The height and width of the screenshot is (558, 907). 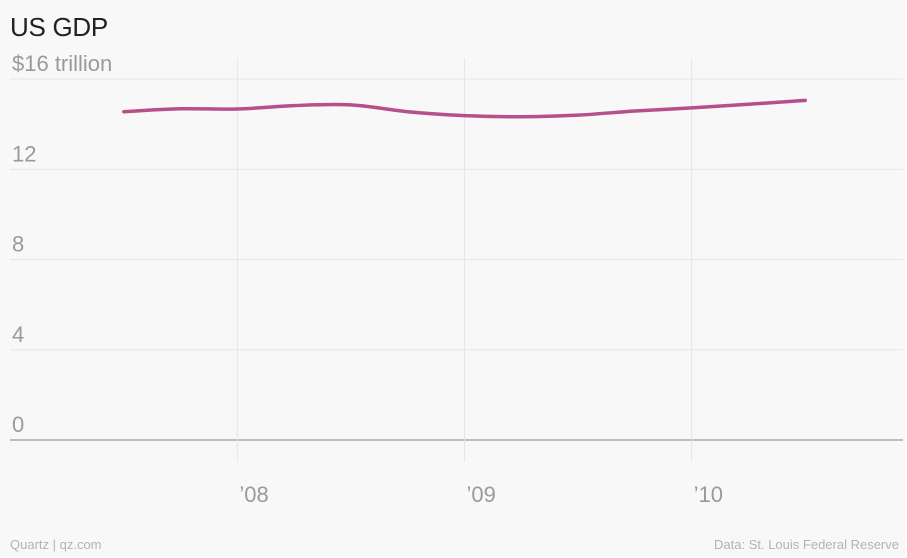 What do you see at coordinates (464, 108) in the screenshot?
I see `gdp-series-line` at bounding box center [464, 108].